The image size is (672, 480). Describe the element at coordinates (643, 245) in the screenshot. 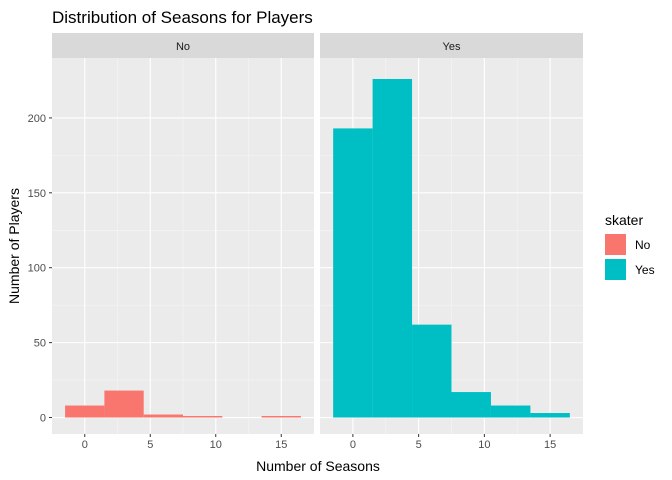

I see `legend-label-no: No` at that location.